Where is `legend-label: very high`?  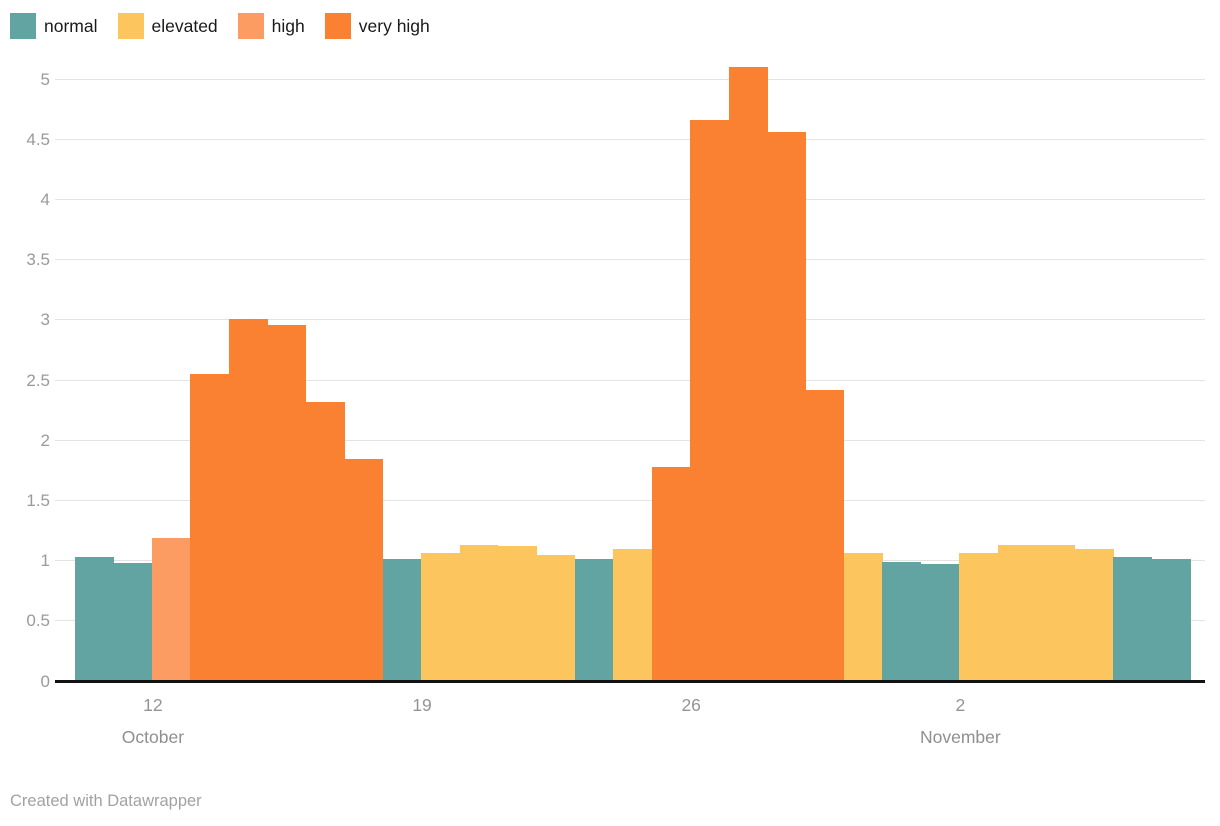
legend-label: very high is located at coordinates (394, 26).